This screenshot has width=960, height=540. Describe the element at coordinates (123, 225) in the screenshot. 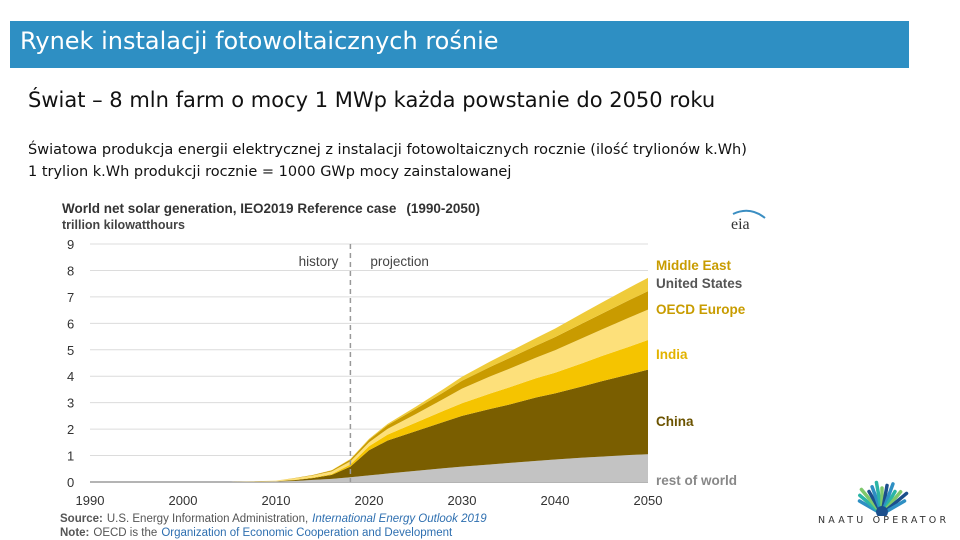

I see `y-axis-label: trillion kilowatthours` at that location.